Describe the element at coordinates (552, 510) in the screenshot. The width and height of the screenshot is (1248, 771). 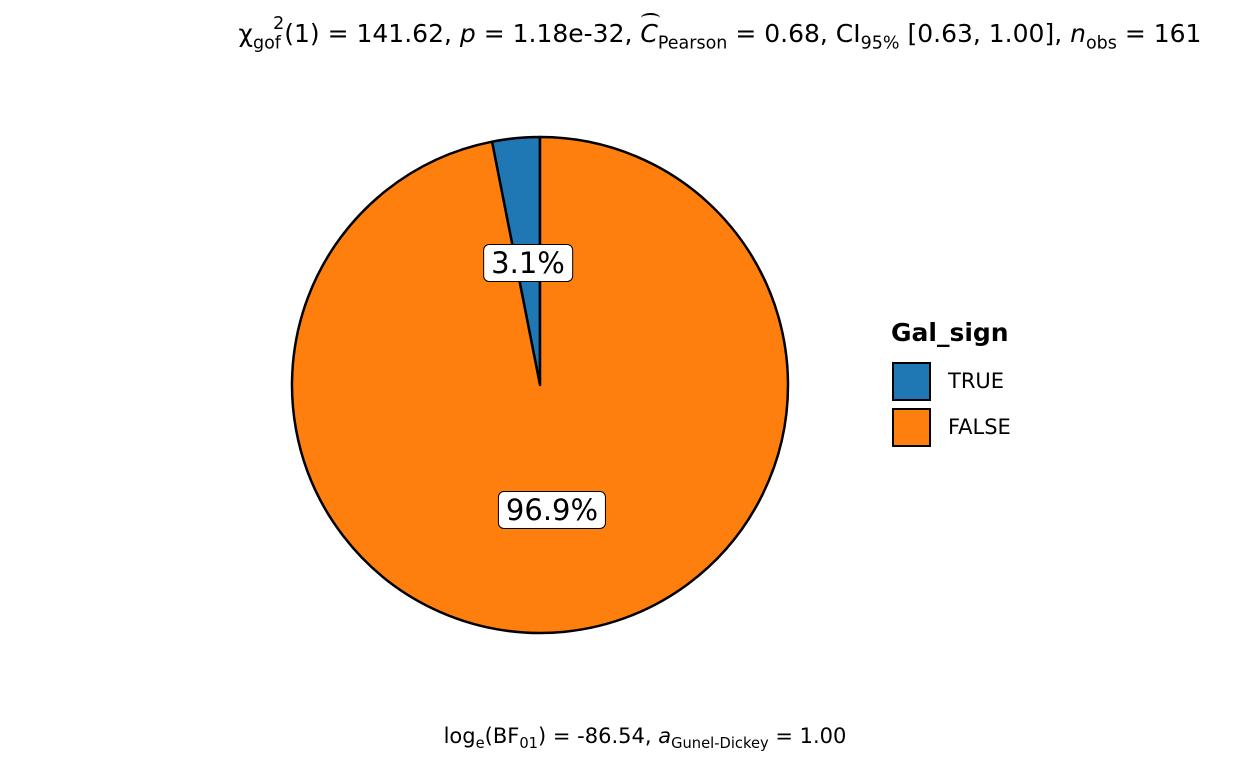
I see `slice-label-false: 96.9%` at that location.